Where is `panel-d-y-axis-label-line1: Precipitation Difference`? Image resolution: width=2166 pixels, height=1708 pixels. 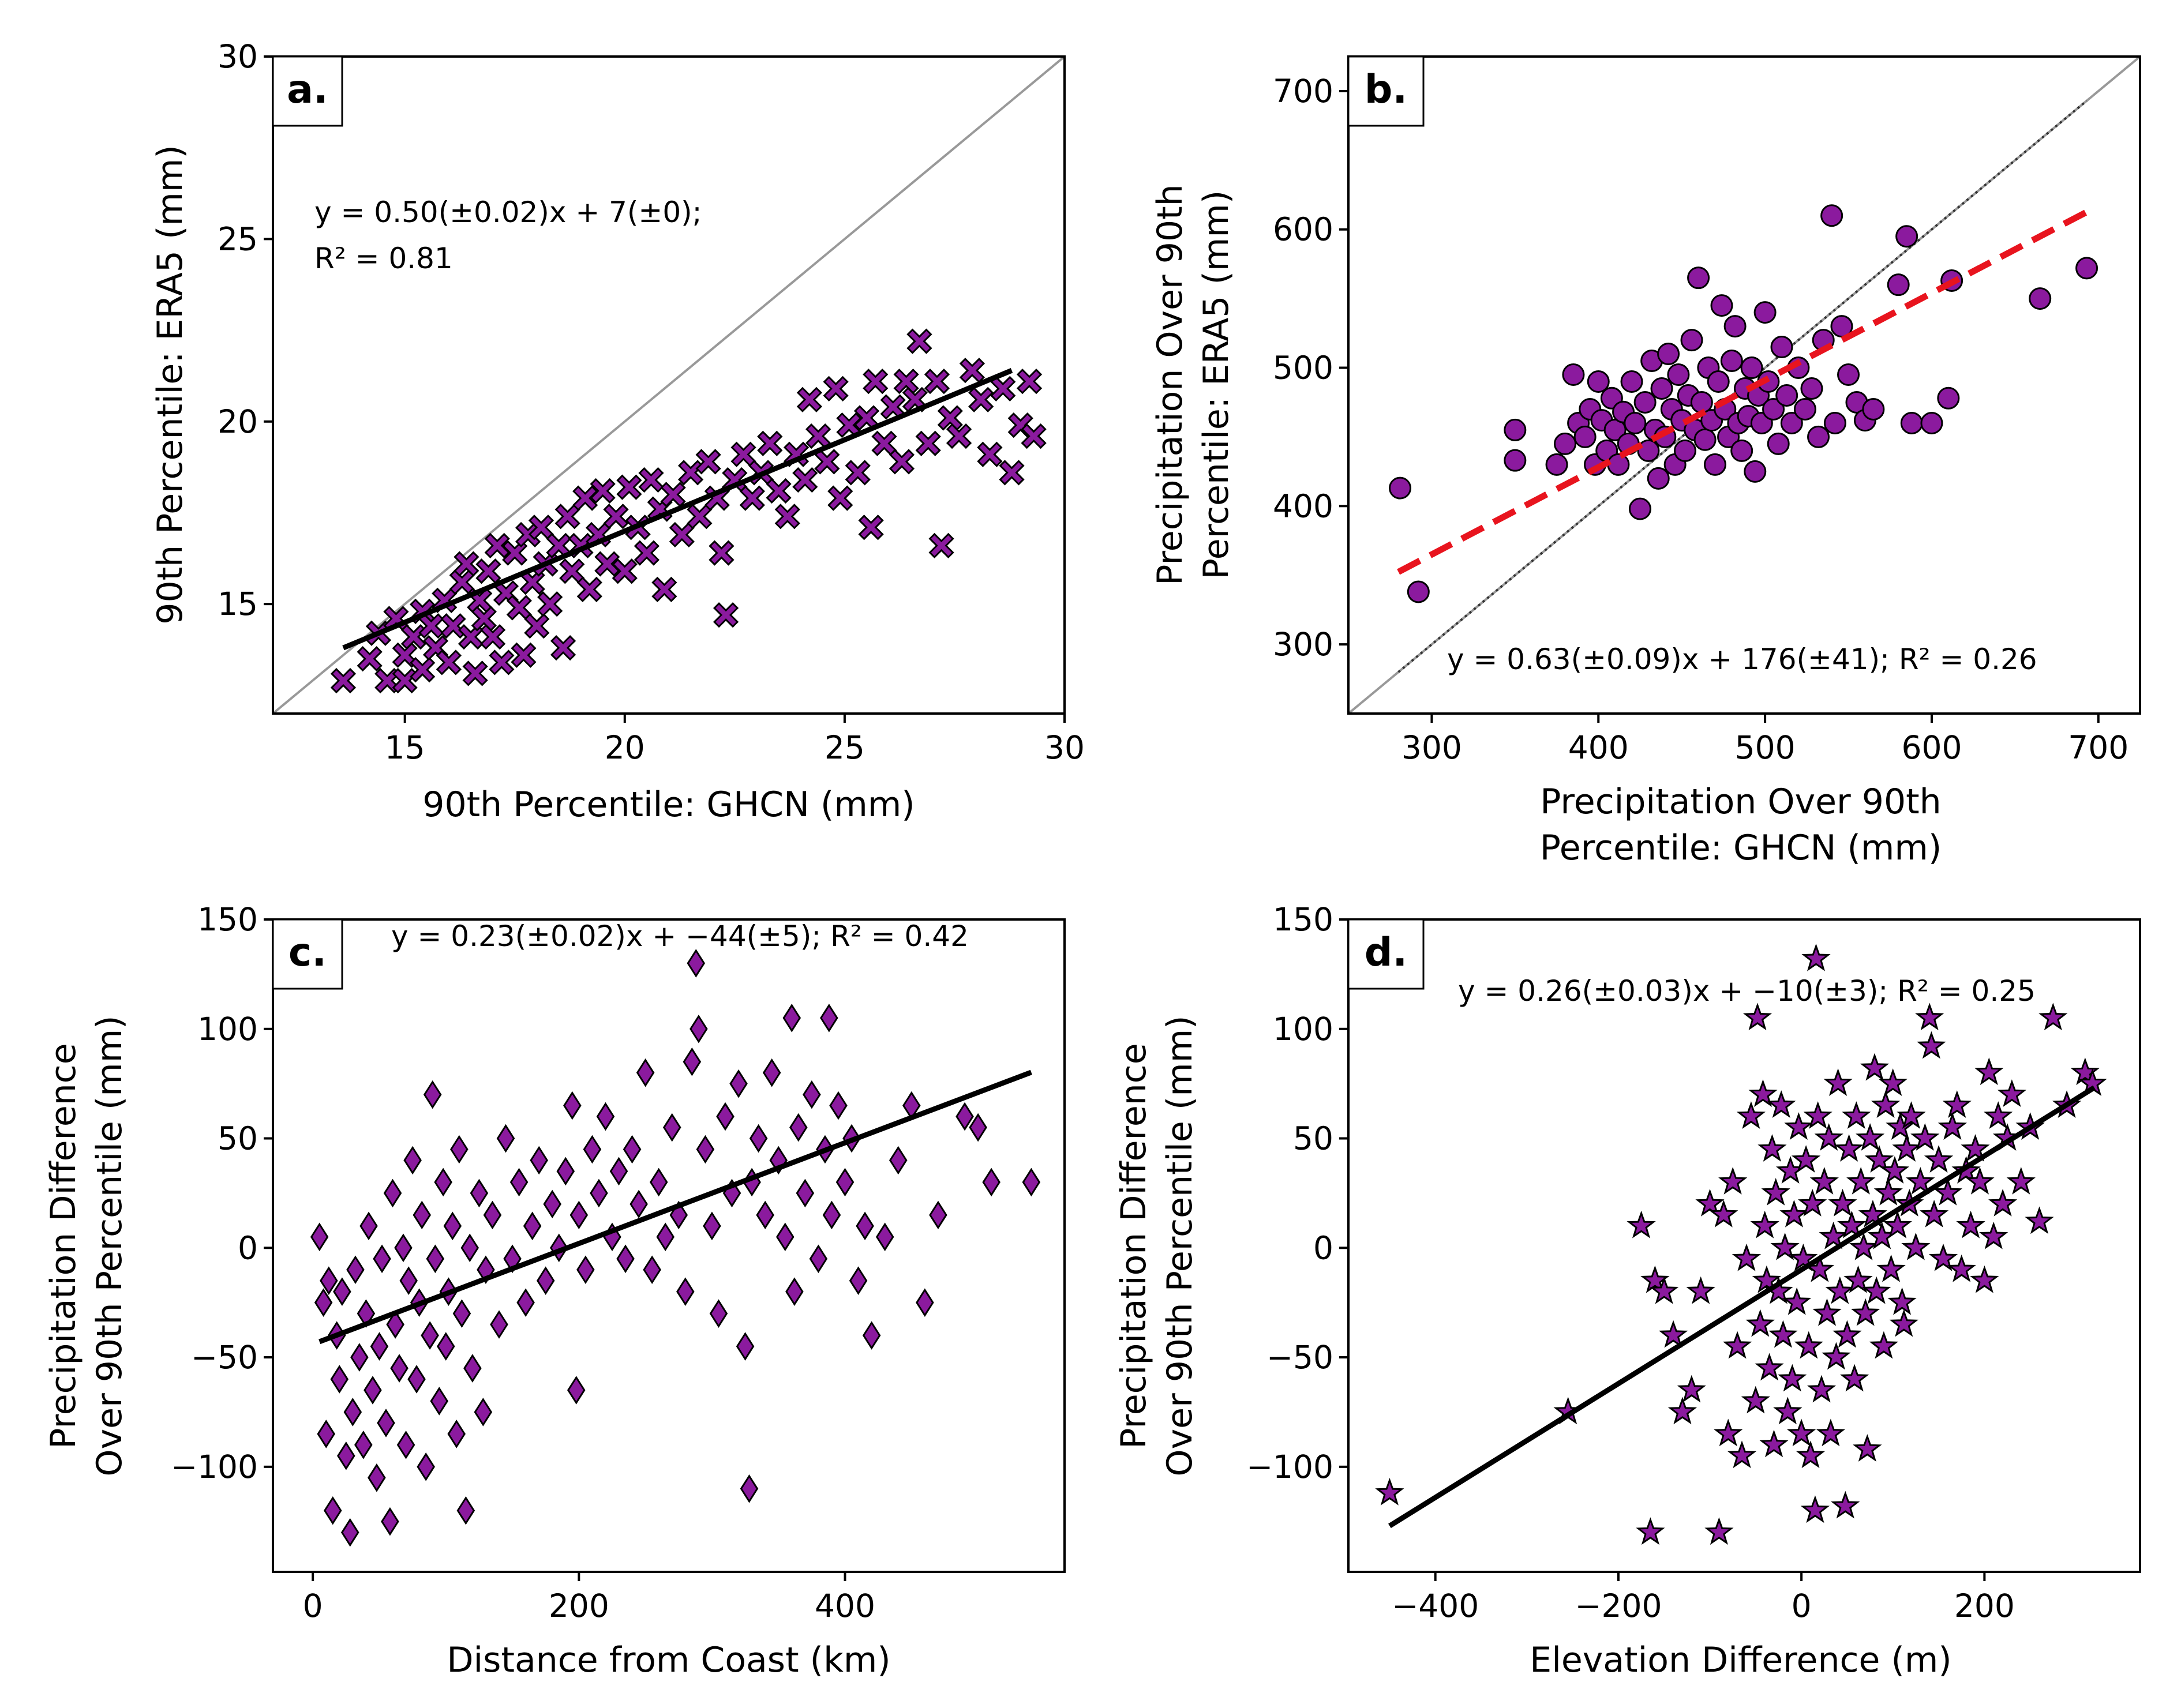 panel-d-y-axis-label-line1: Precipitation Difference is located at coordinates (1134, 1245).